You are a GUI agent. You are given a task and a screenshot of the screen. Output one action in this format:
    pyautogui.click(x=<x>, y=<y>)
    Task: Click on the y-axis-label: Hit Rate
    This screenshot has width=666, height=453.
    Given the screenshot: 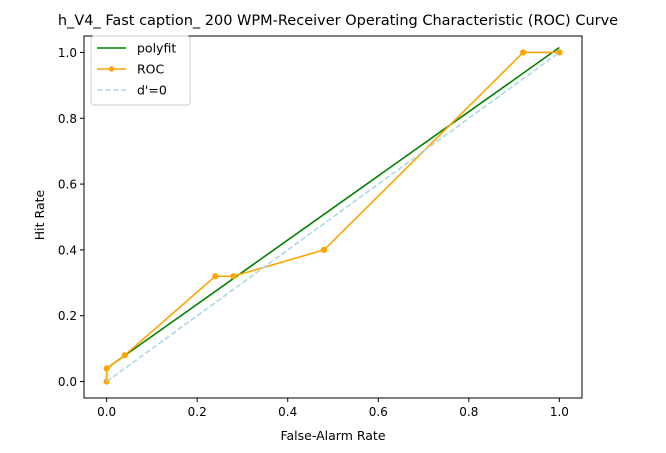 What is the action you would take?
    pyautogui.click(x=39, y=214)
    